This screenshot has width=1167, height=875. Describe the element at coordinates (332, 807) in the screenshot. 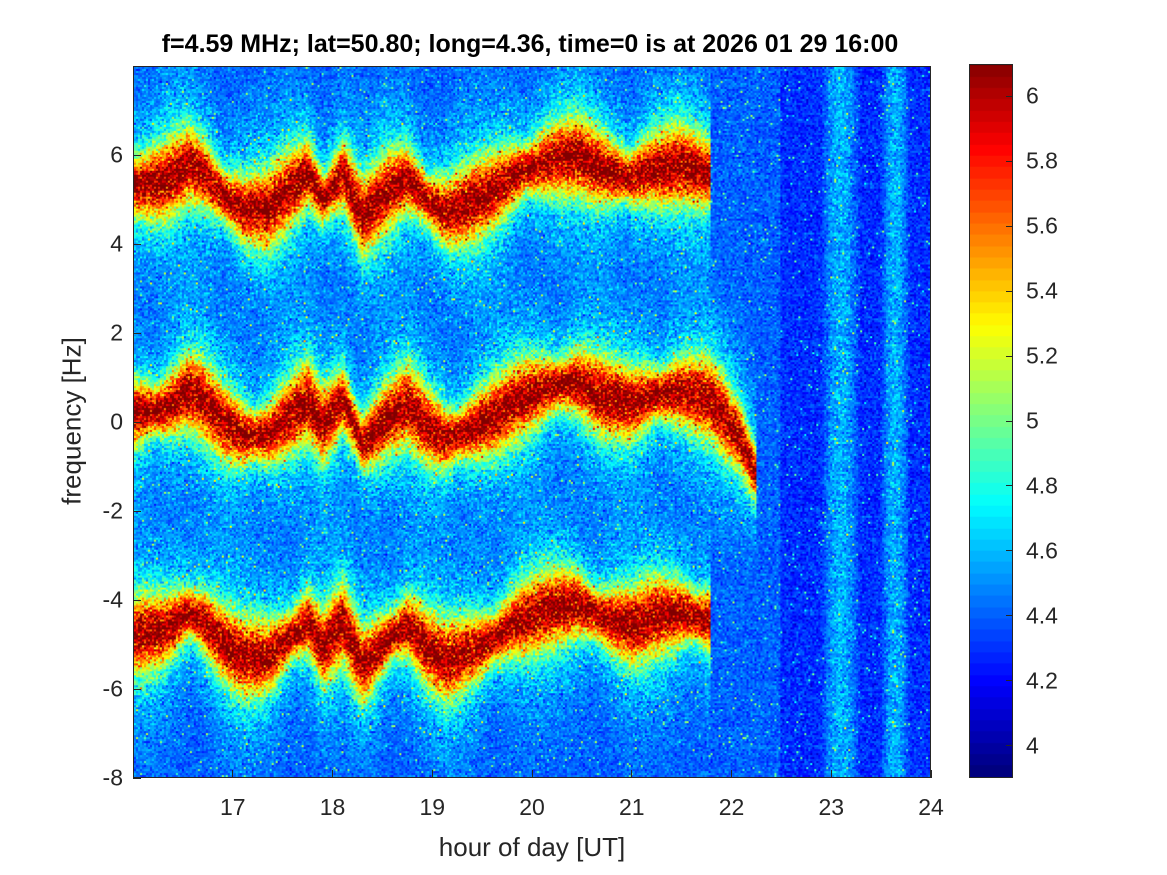

I see `x-tick-label: 18` at that location.